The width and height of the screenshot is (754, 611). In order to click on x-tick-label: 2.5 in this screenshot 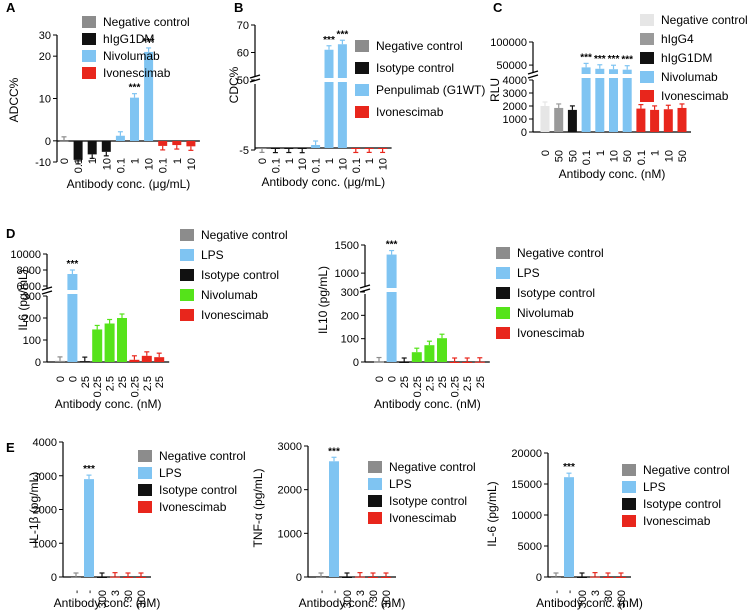, I will do `click(111, 383)`.